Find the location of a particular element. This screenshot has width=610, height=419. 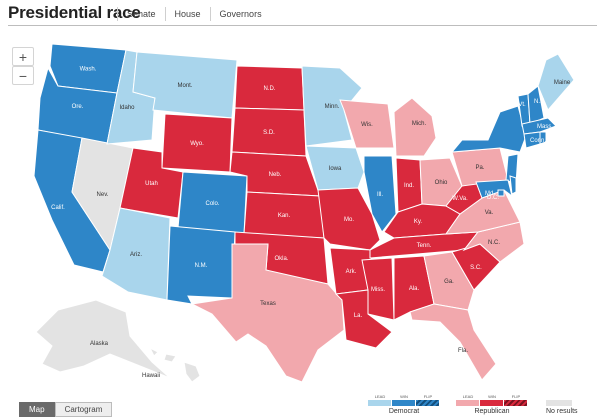

state-nh is located at coordinates (536, 105).